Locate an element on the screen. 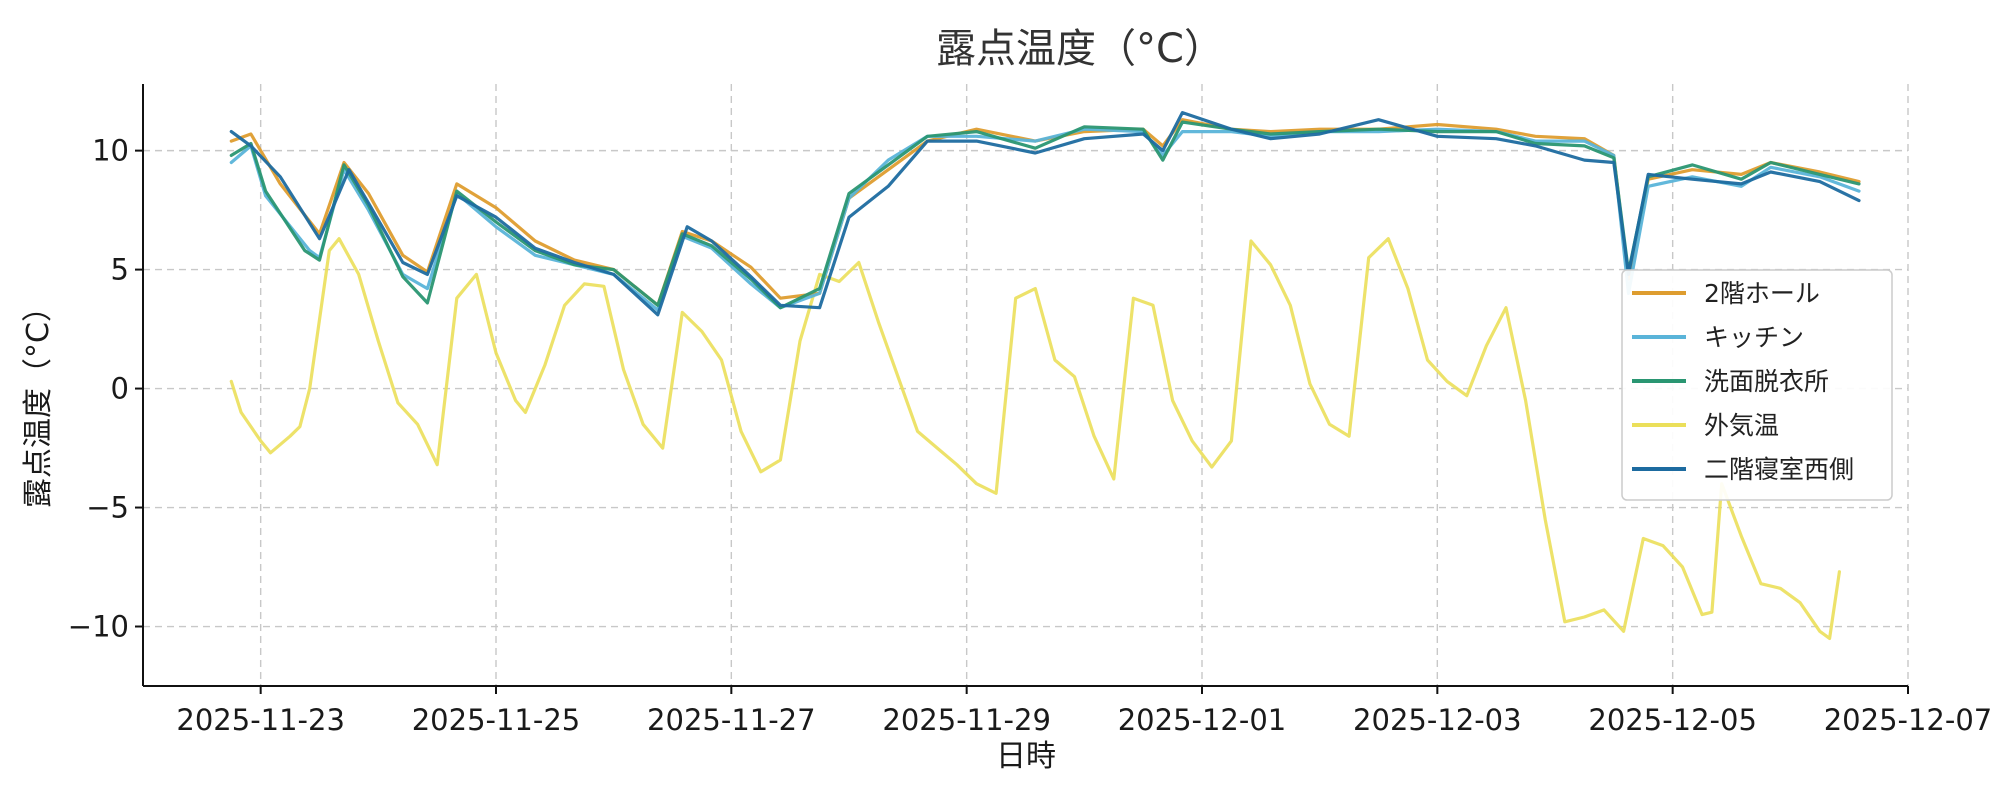  legend-label: 二階寝室西側 is located at coordinates (1779, 469).